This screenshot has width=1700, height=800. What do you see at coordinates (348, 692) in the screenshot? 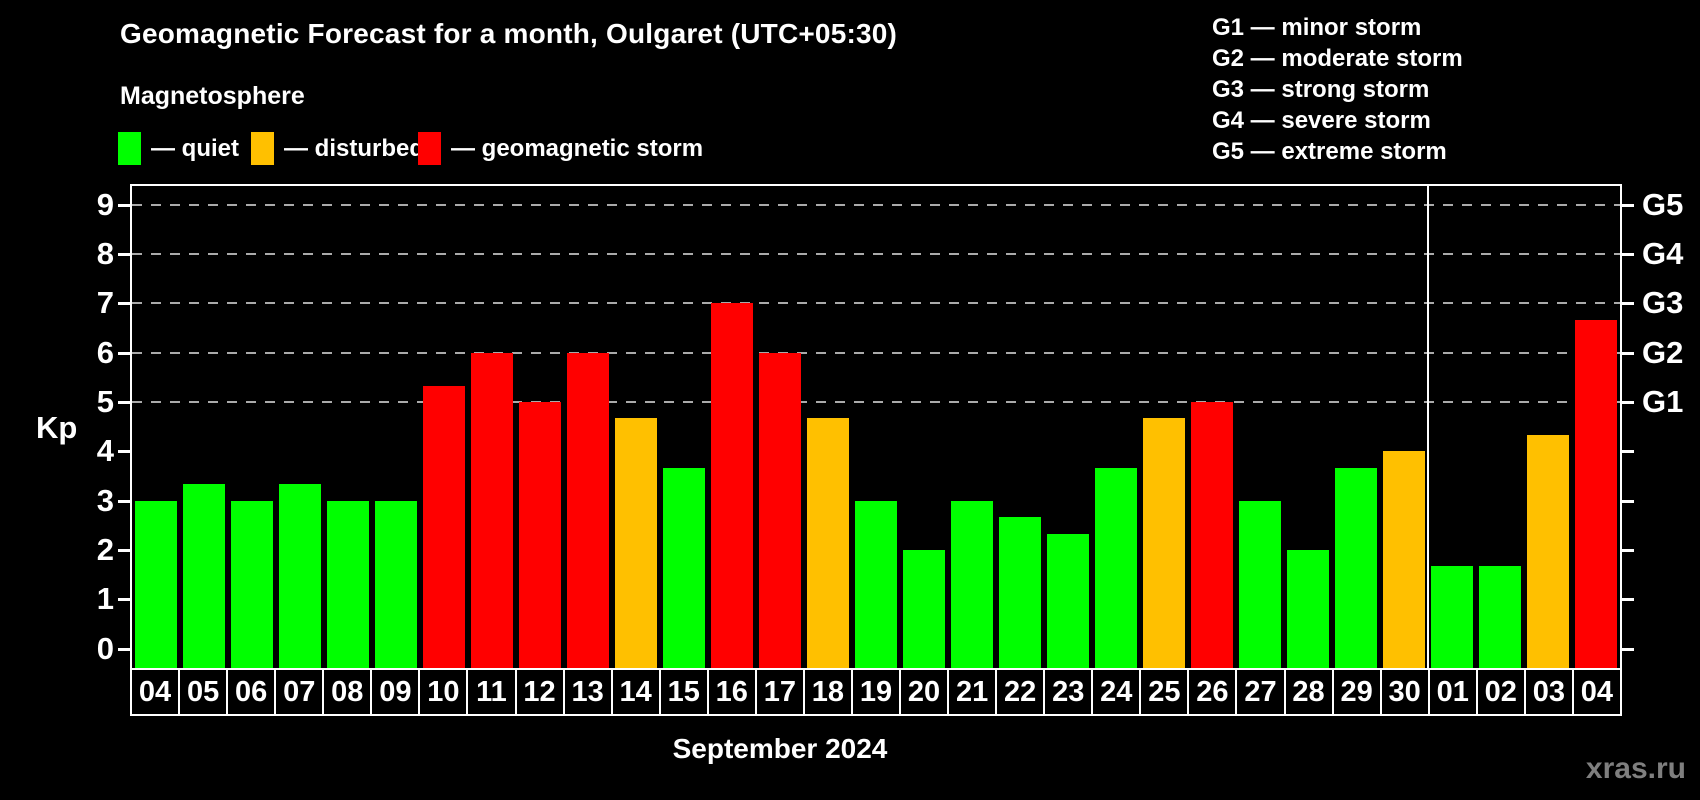
I see `day-label-08: 08` at bounding box center [348, 692].